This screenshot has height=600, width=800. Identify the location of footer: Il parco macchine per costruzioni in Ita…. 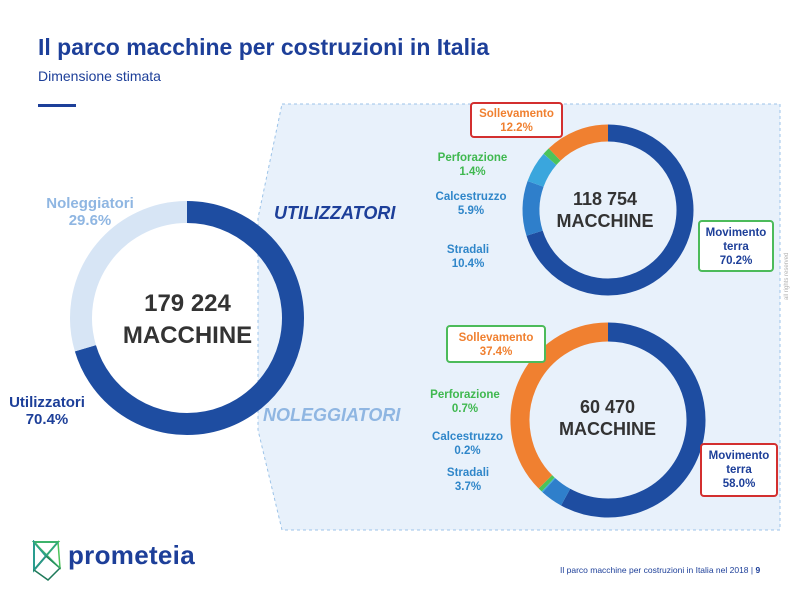
(660, 570).